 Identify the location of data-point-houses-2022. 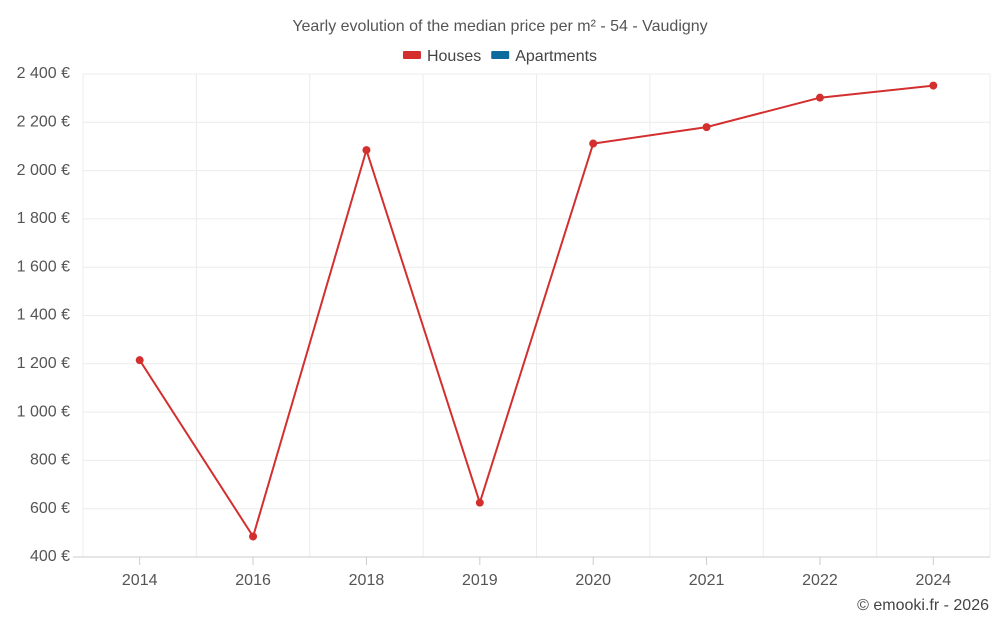
(819, 97).